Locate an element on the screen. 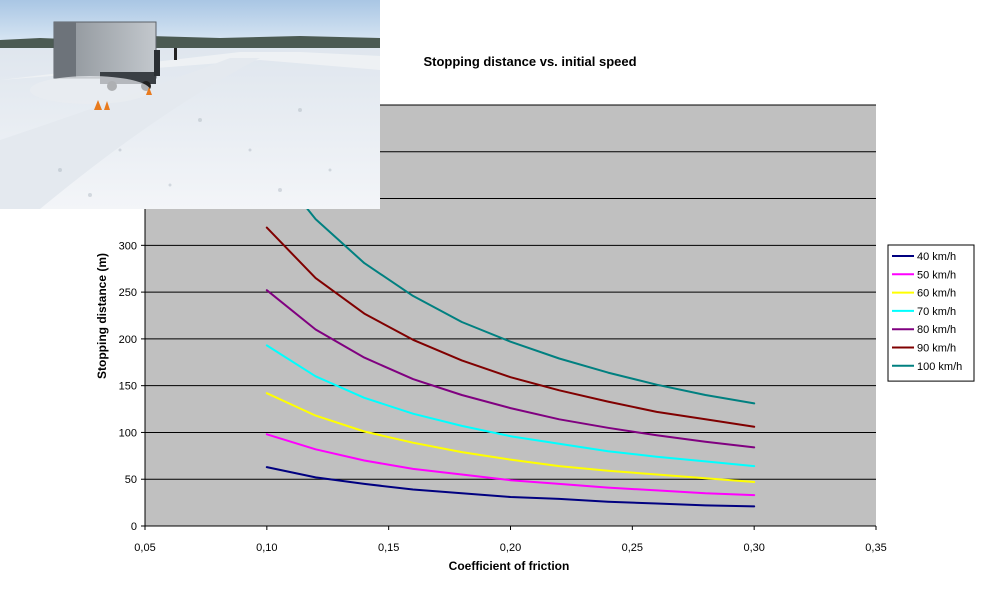 This screenshot has width=987, height=590. y-tick-label: 250 is located at coordinates (128, 293).